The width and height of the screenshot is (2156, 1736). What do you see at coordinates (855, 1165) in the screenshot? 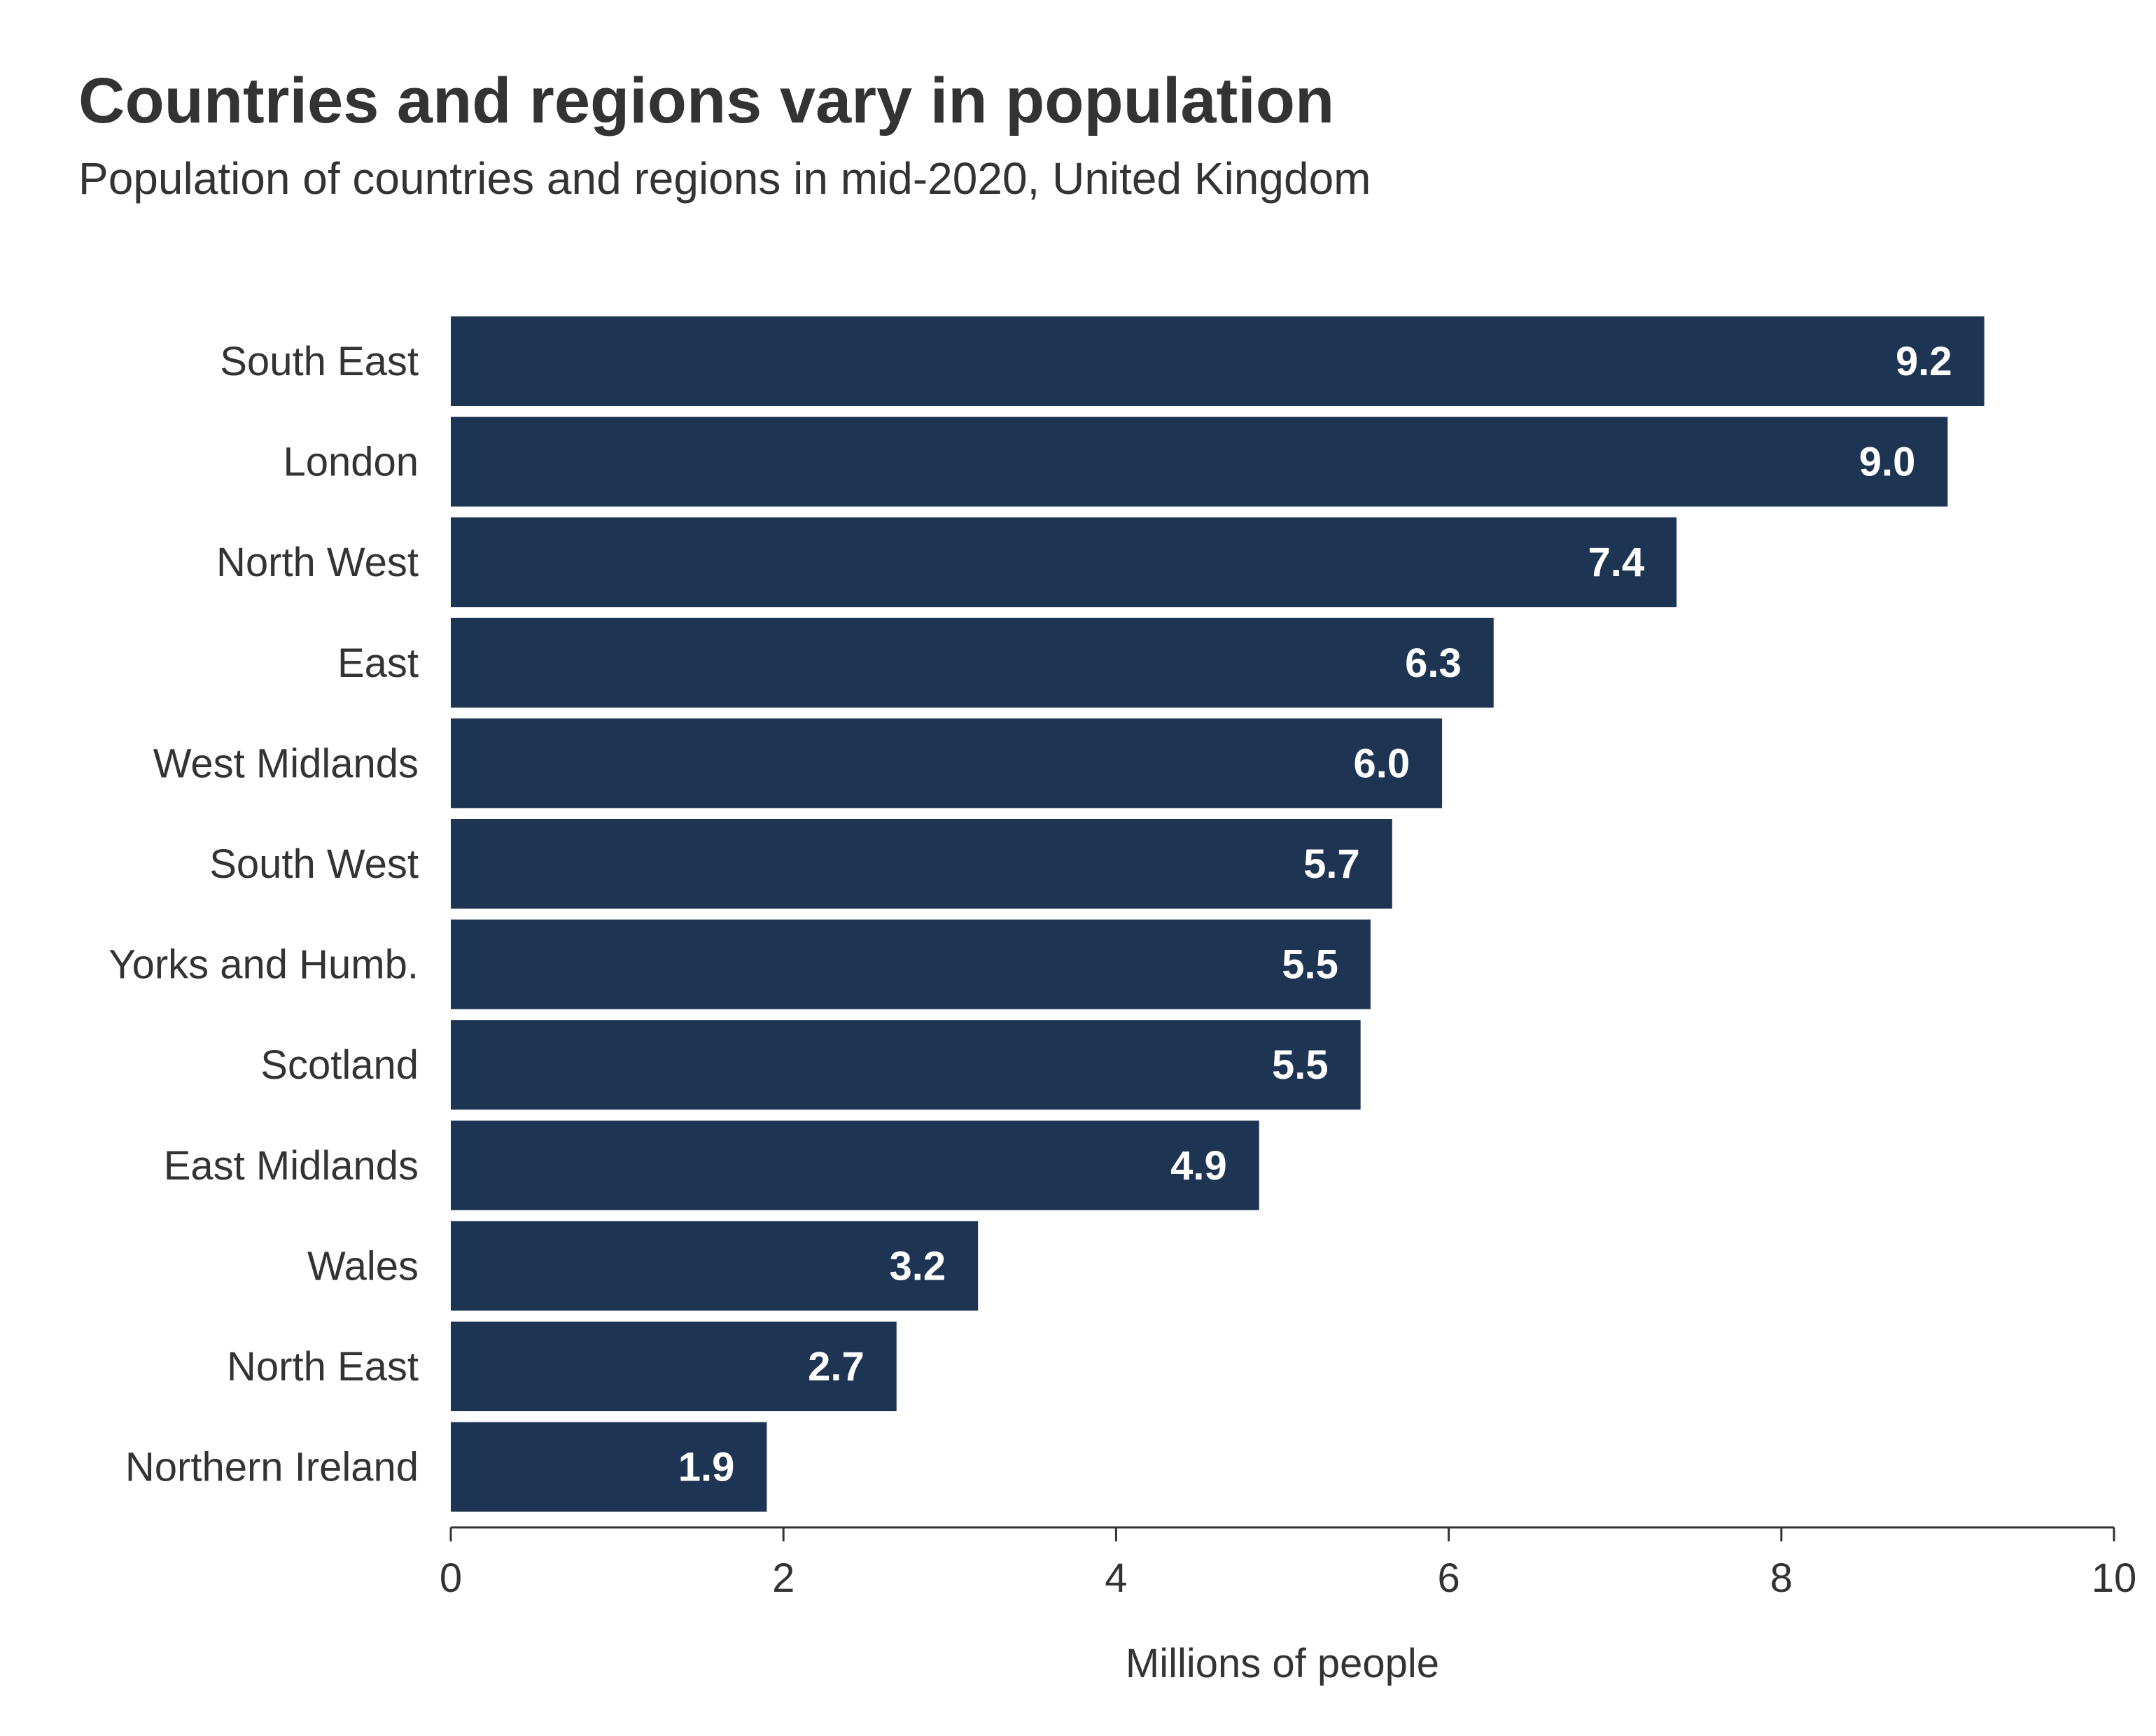
I see `bar-east-midlands` at bounding box center [855, 1165].